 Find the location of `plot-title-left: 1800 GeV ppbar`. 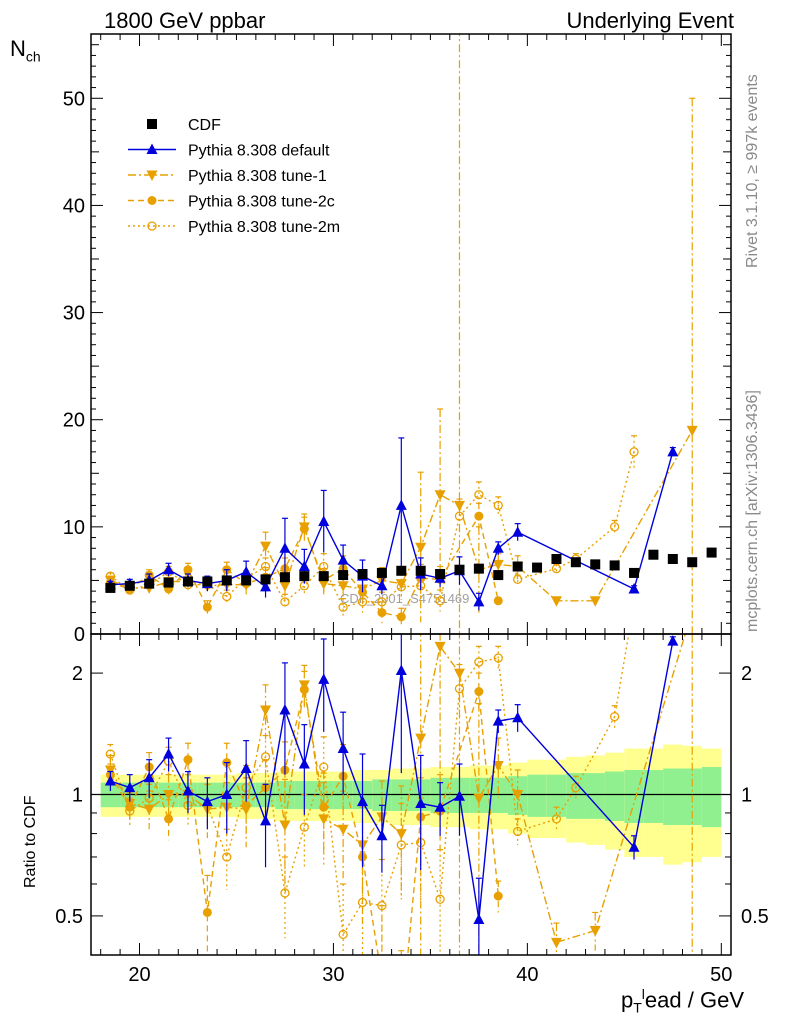

plot-title-left: 1800 GeV ppbar is located at coordinates (185, 20).